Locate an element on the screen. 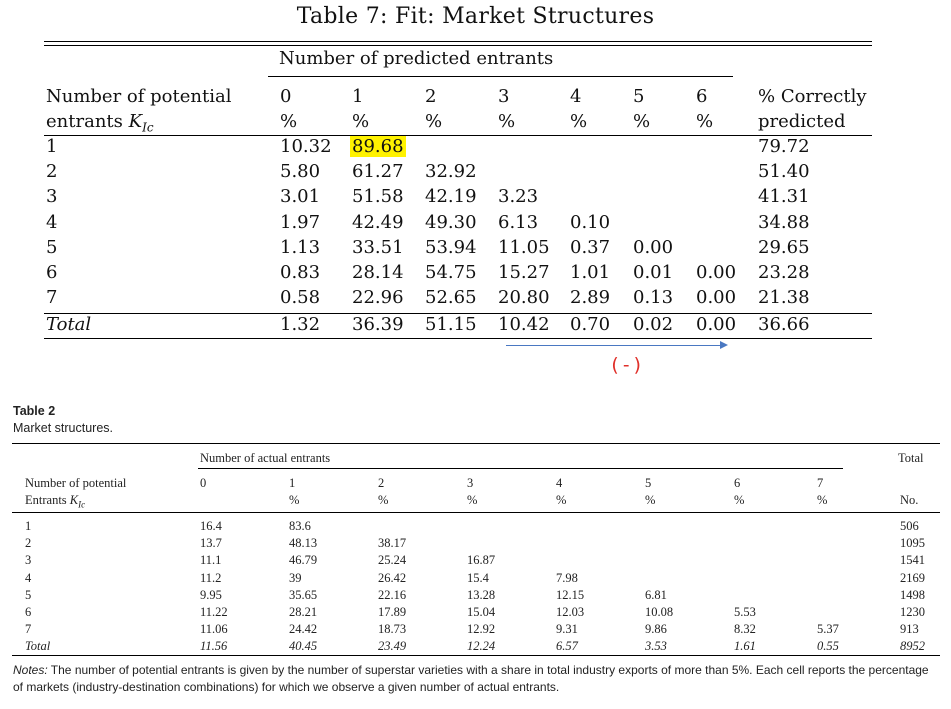 The width and height of the screenshot is (951, 709). table7-row-label: 3 is located at coordinates (52, 197).